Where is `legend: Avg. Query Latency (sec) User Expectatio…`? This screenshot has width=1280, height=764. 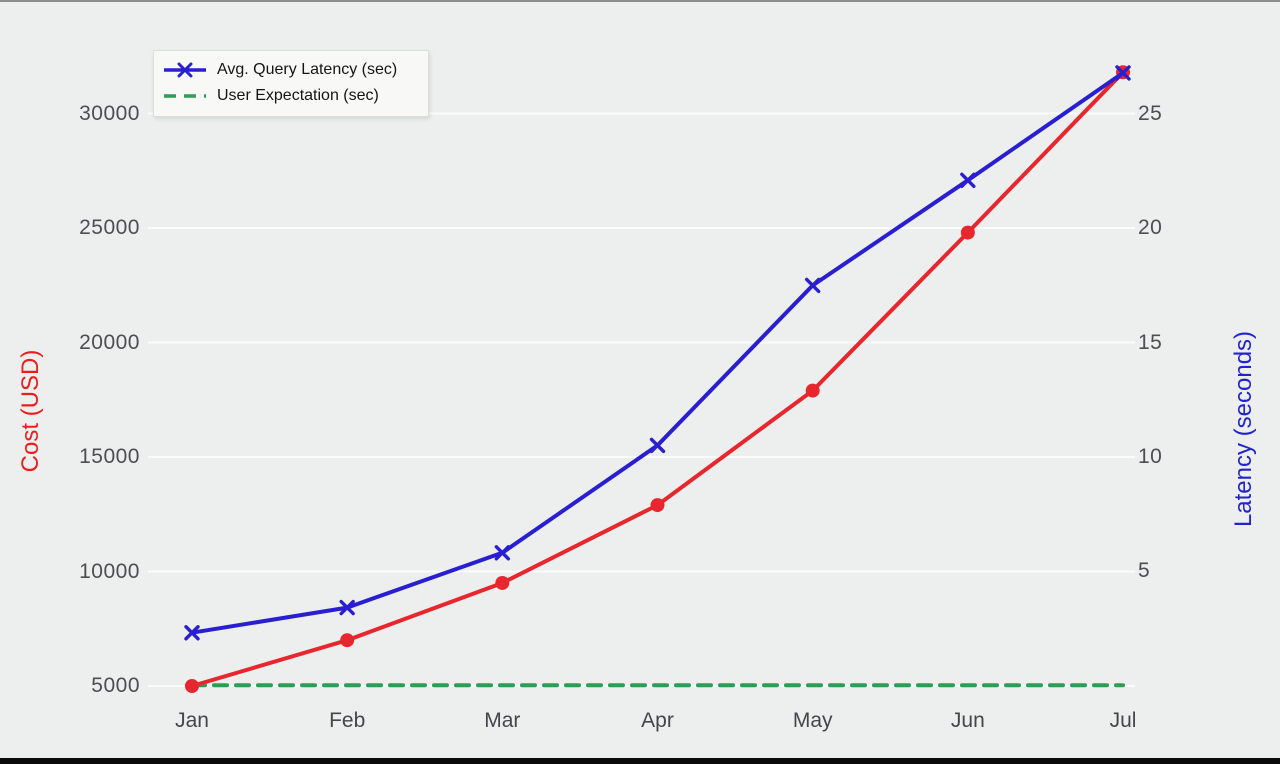
legend: Avg. Query Latency (sec) User Expectatio… is located at coordinates (291, 83).